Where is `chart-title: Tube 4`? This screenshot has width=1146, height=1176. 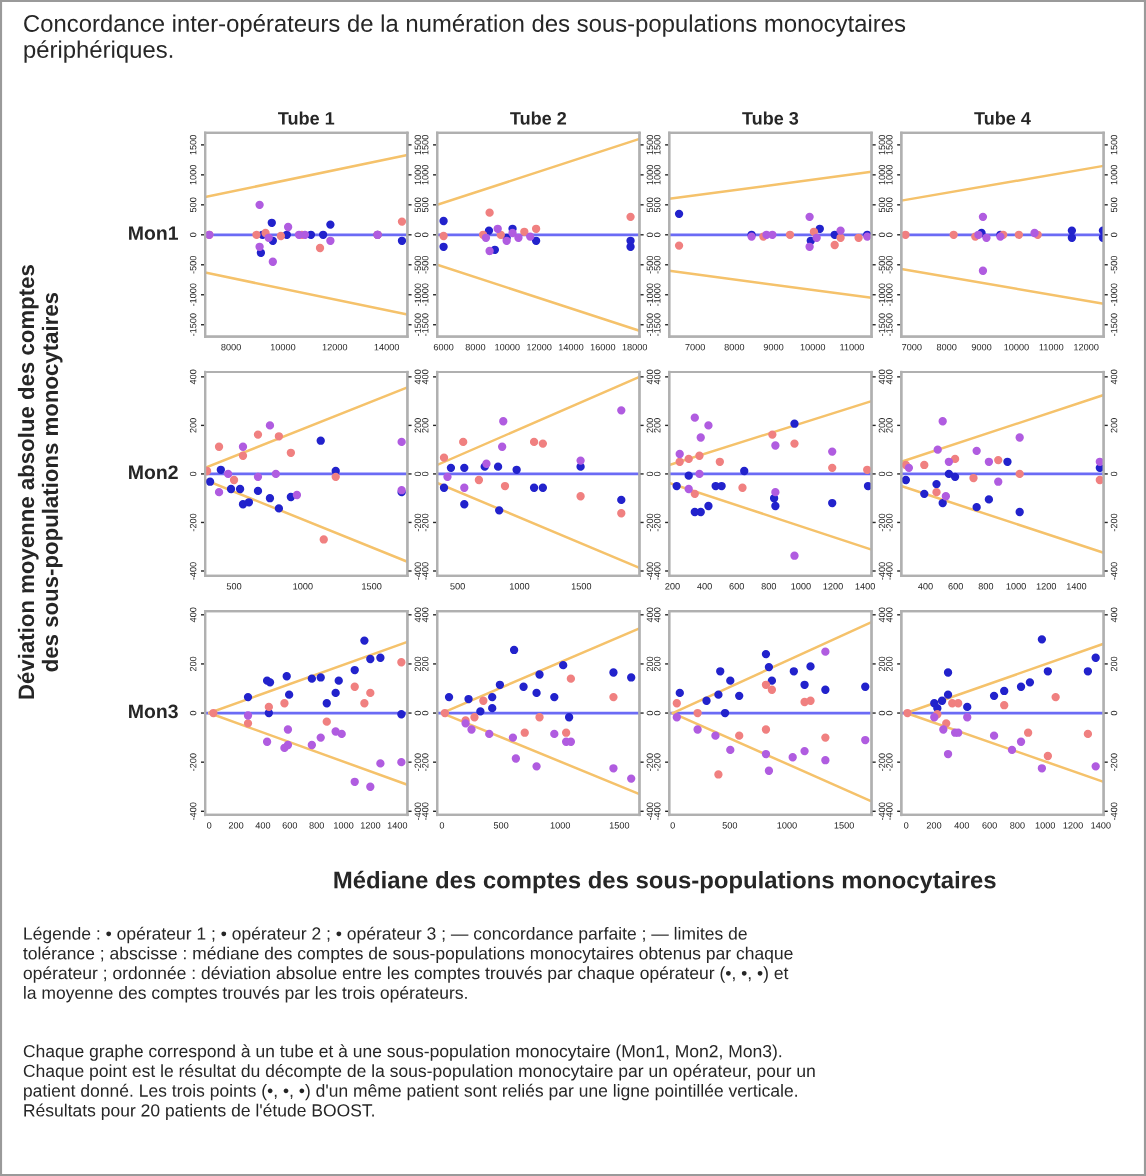 chart-title: Tube 4 is located at coordinates (1002, 118).